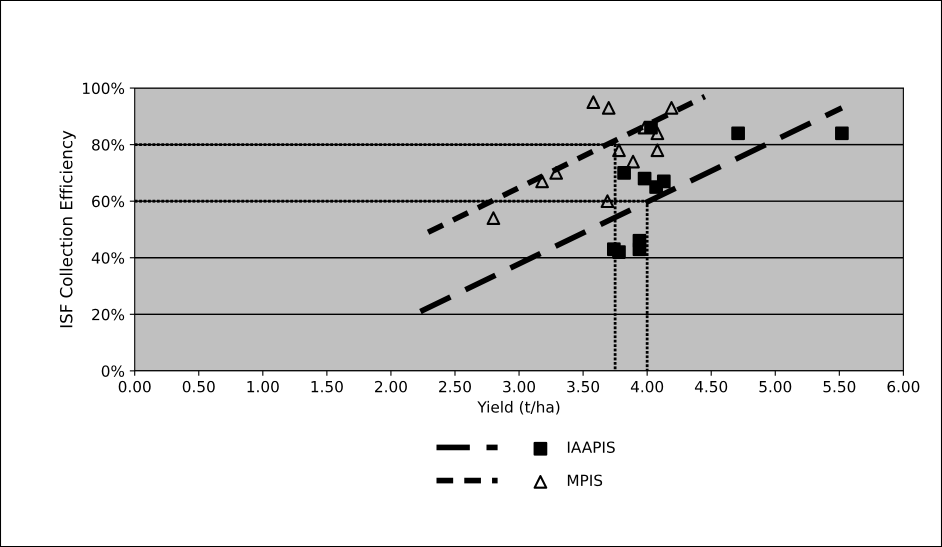  What do you see at coordinates (583, 386) in the screenshot?
I see `x-tick-label: 3.50` at bounding box center [583, 386].